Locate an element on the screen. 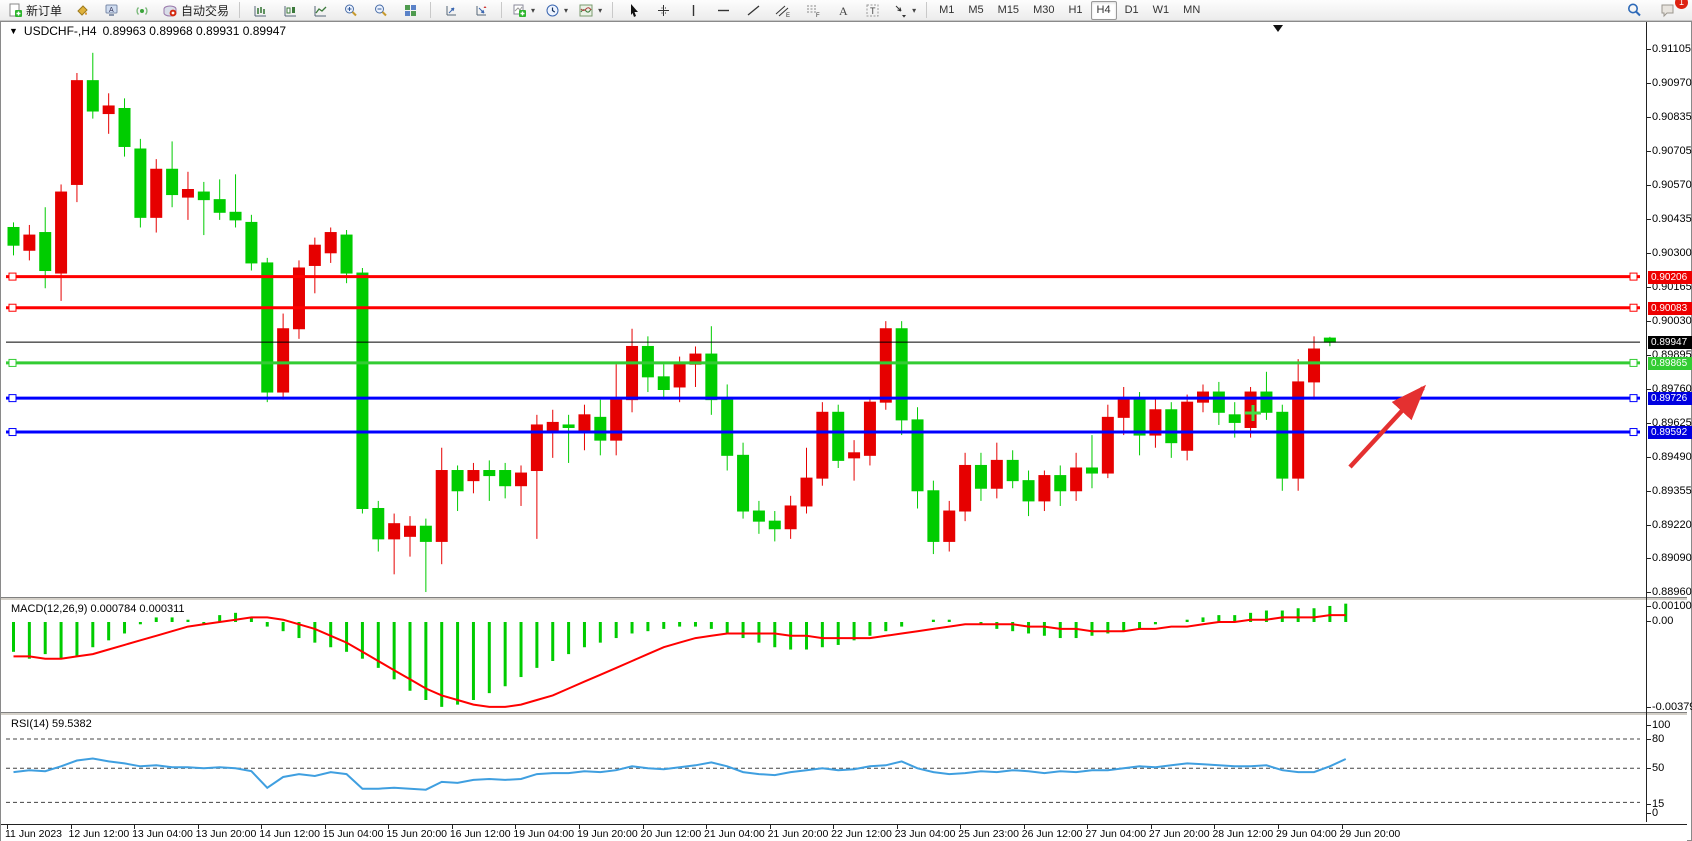  templates-button: ▾ is located at coordinates (590, 10).